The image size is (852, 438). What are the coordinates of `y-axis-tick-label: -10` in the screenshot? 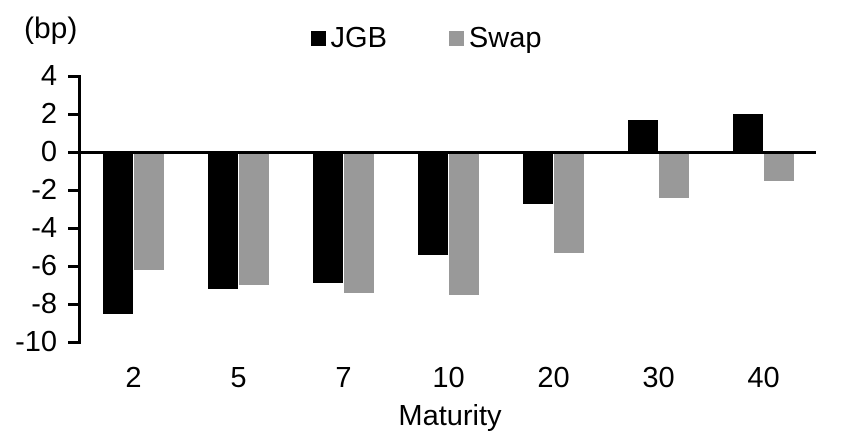 It's located at (36, 342).